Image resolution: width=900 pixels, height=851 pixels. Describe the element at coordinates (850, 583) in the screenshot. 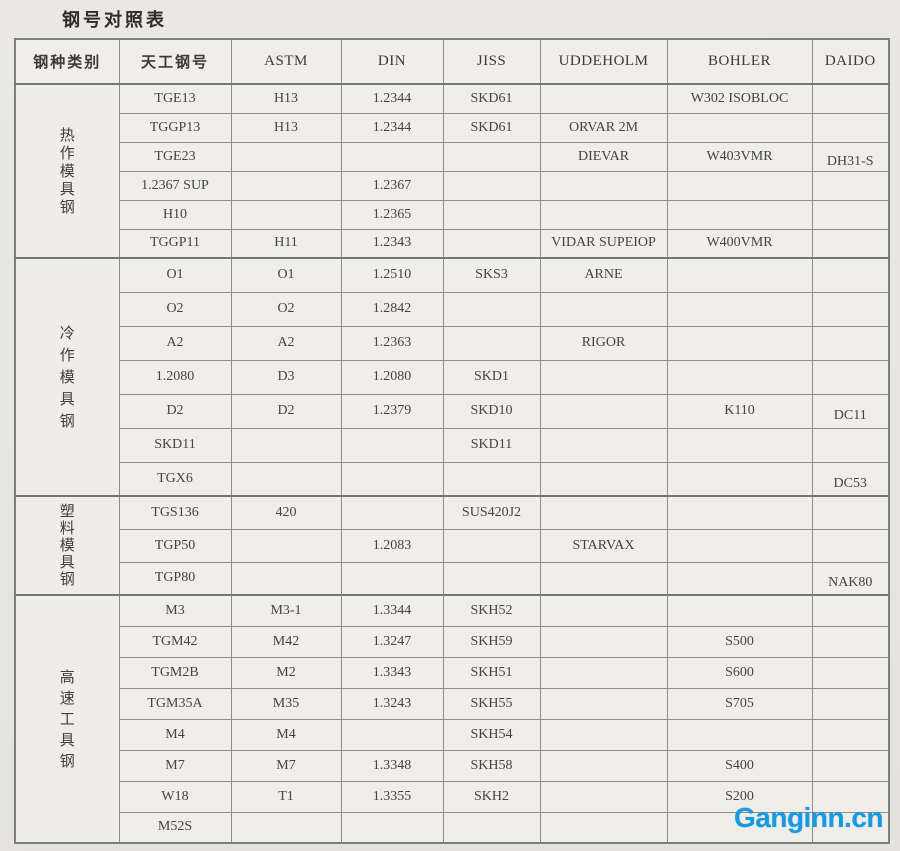

I see `cell-text: NAK80` at that location.